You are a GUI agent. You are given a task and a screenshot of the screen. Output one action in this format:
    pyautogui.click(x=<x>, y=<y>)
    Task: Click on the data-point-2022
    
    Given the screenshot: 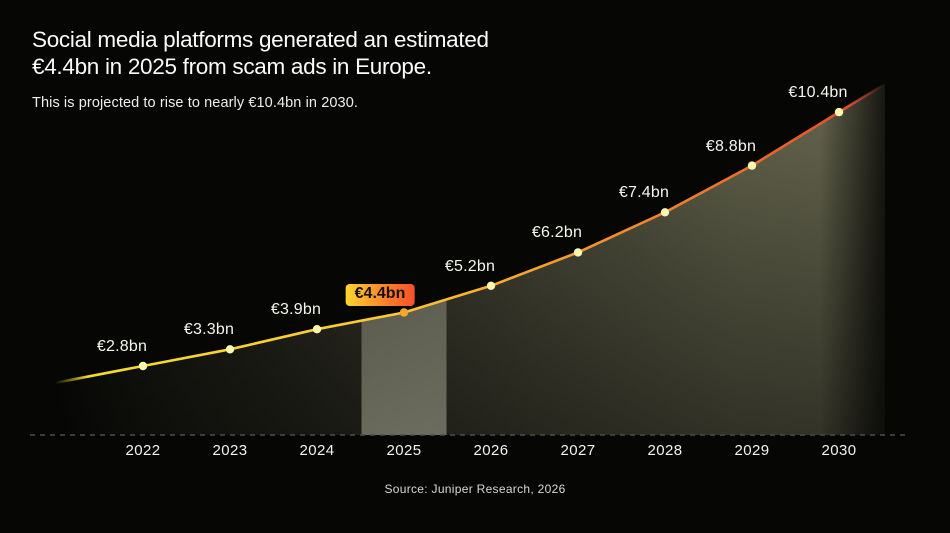 What is the action you would take?
    pyautogui.click(x=143, y=366)
    